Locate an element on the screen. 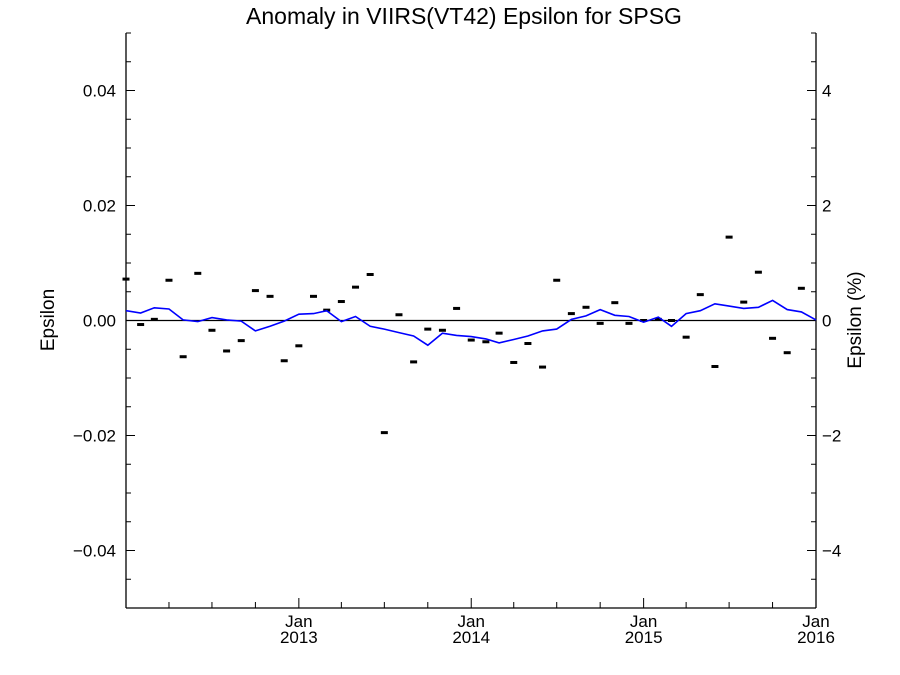  y-tick-label: −0.02 is located at coordinates (94, 436).